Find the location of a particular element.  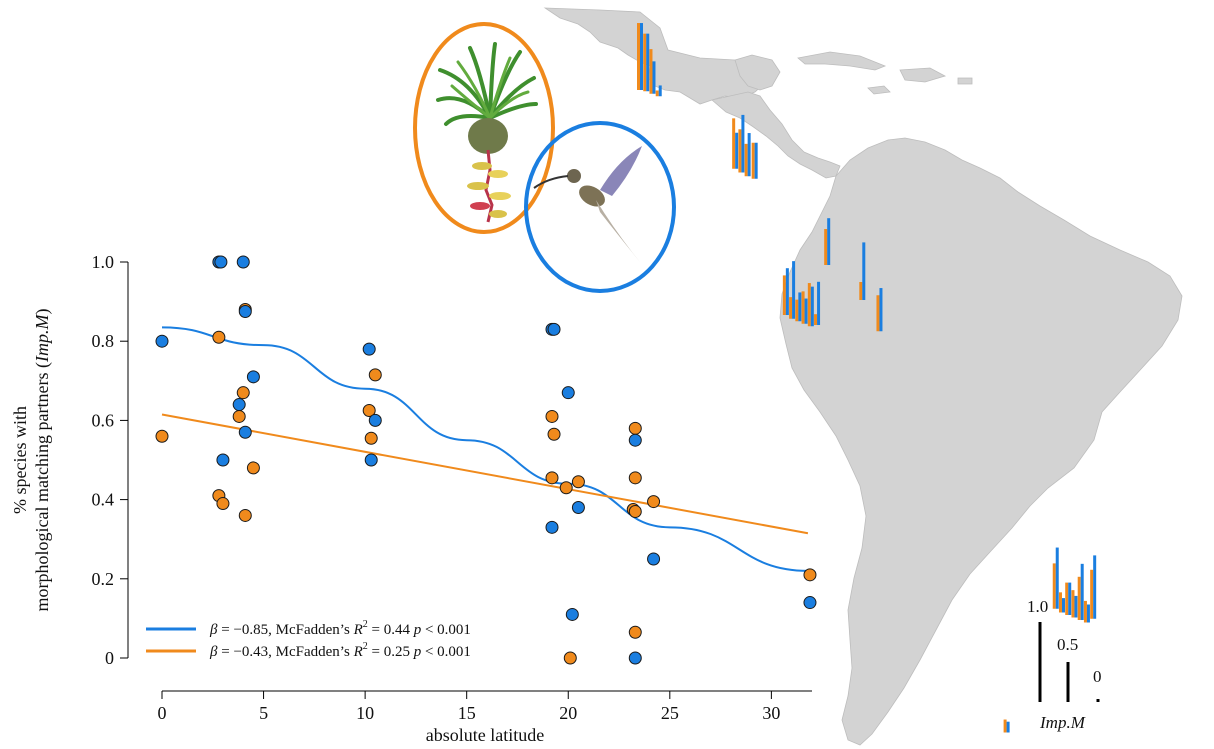

map-landmass-puerto-rico is located at coordinates (965, 81).